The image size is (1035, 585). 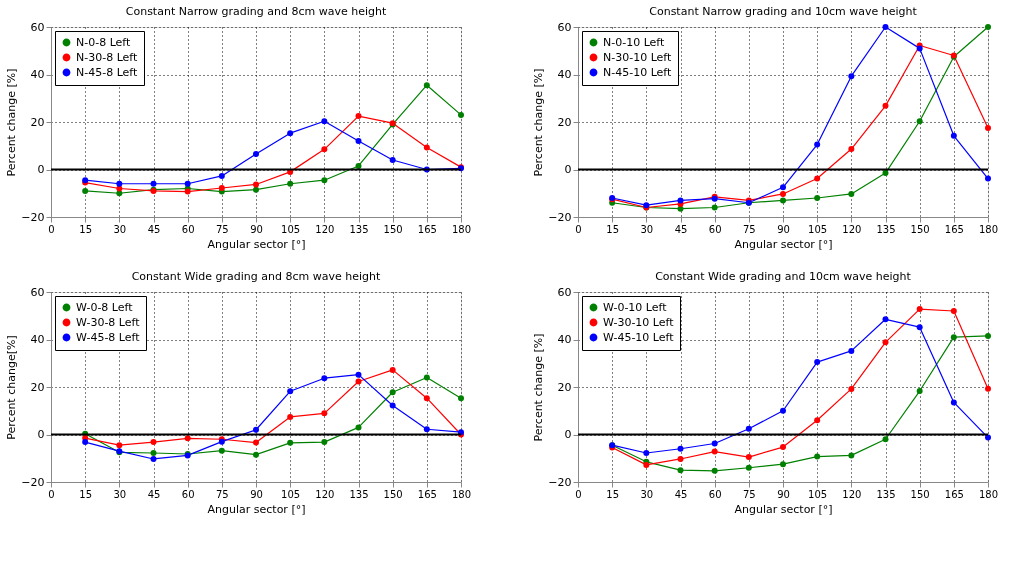 What do you see at coordinates (256, 11) in the screenshot?
I see `chart-title: Constant Narrow grading and 8cm wave height` at bounding box center [256, 11].